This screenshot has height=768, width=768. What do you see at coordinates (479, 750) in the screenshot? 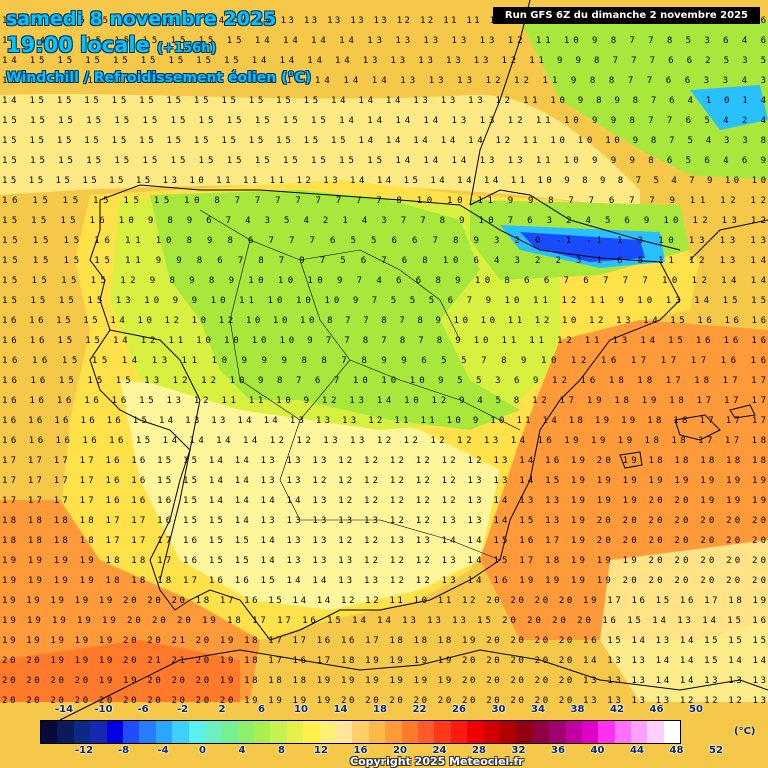
I see `legend-tick-bottom: 28` at bounding box center [479, 750].